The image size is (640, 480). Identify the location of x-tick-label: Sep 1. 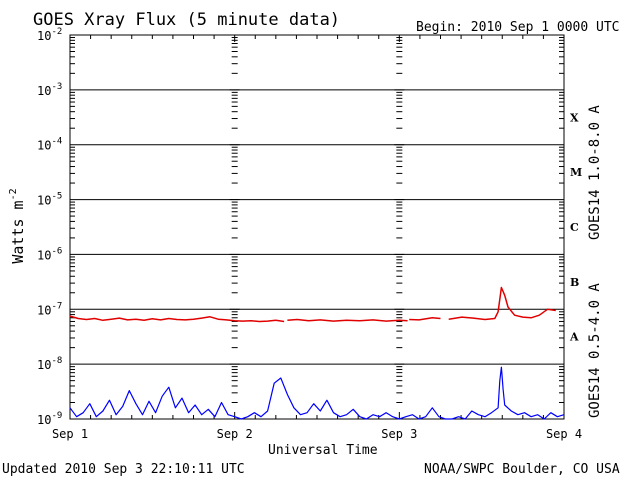
(70, 434).